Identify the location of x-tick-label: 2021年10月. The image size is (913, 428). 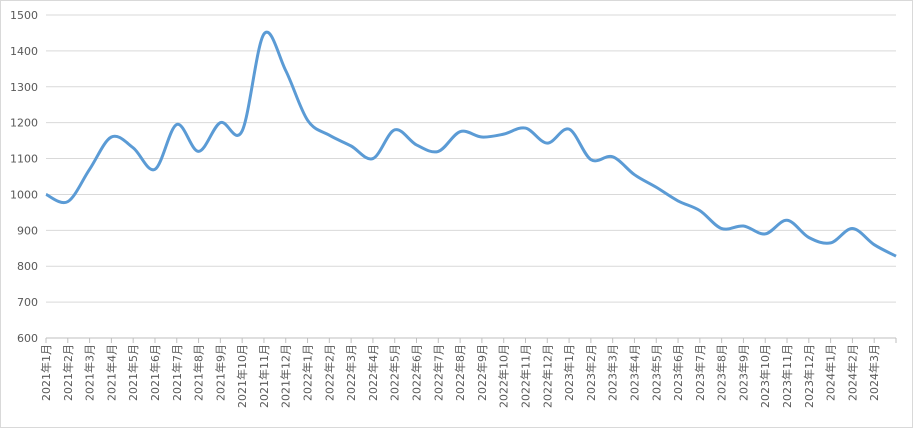
(242, 376).